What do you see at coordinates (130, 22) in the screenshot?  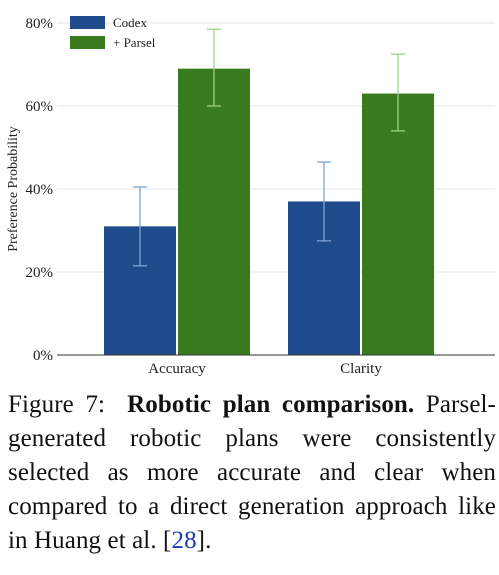 I see `legend-label: Codex` at bounding box center [130, 22].